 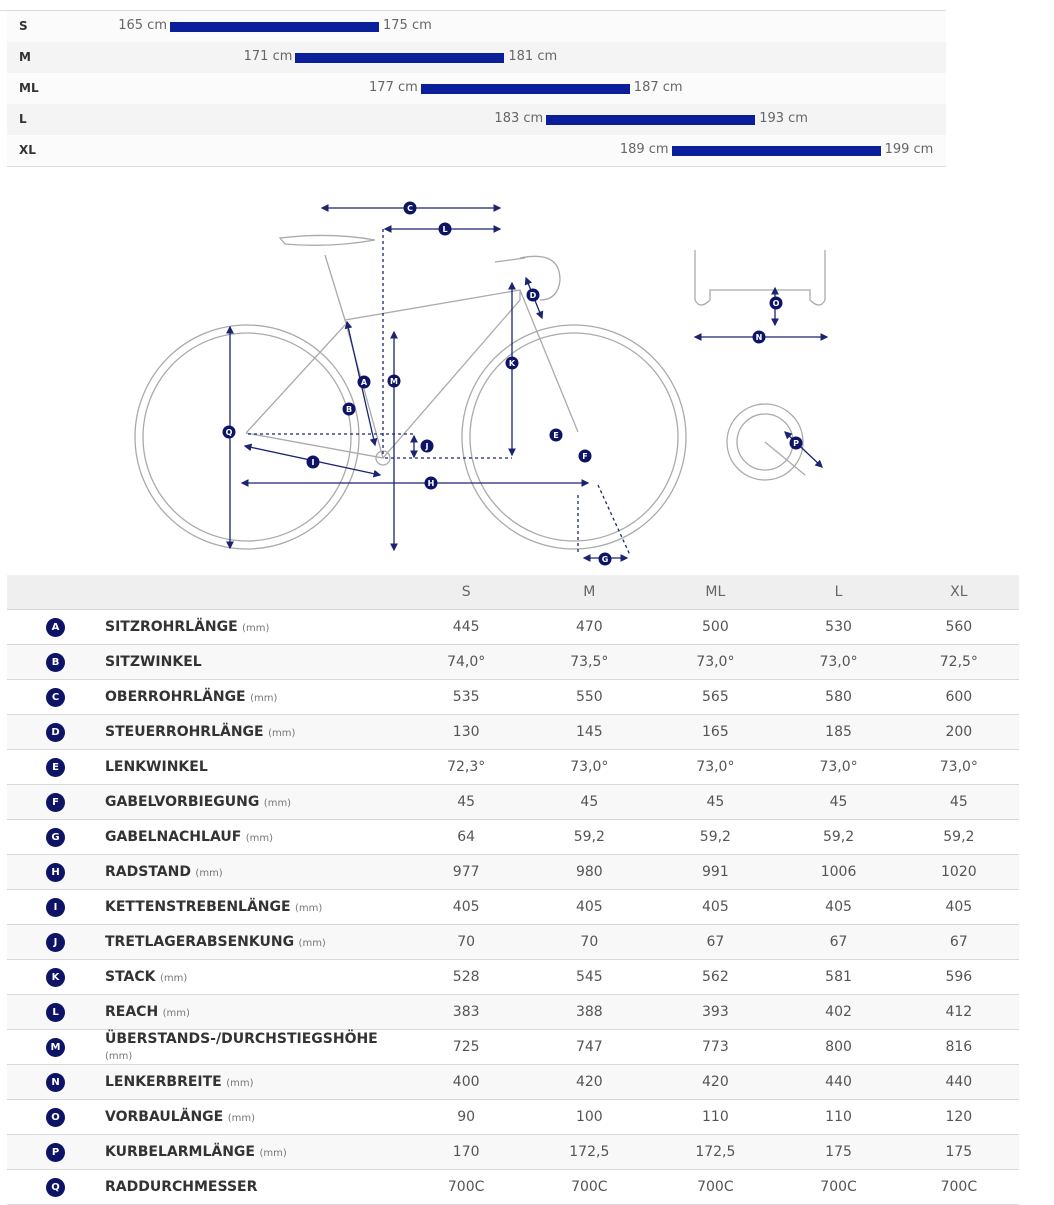 What do you see at coordinates (198, 907) in the screenshot?
I see `measurement-name: KETTENSTREBENLÄNGE` at bounding box center [198, 907].